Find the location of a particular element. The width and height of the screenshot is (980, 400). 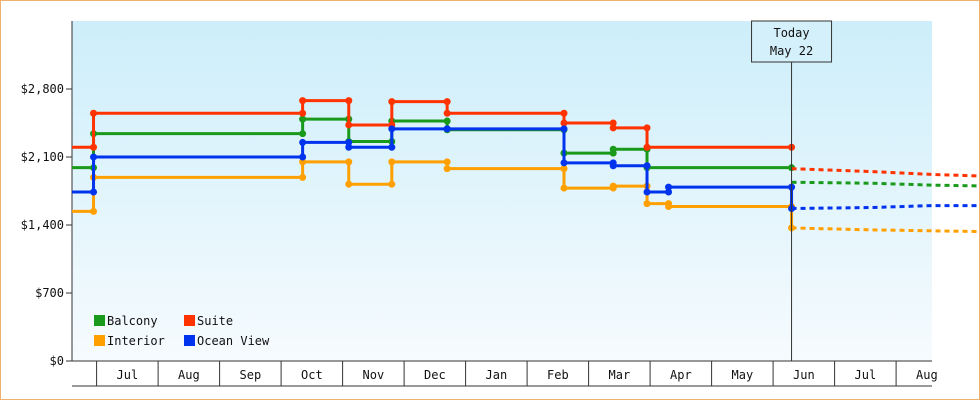

today-label-date: May 22 is located at coordinates (791, 51).